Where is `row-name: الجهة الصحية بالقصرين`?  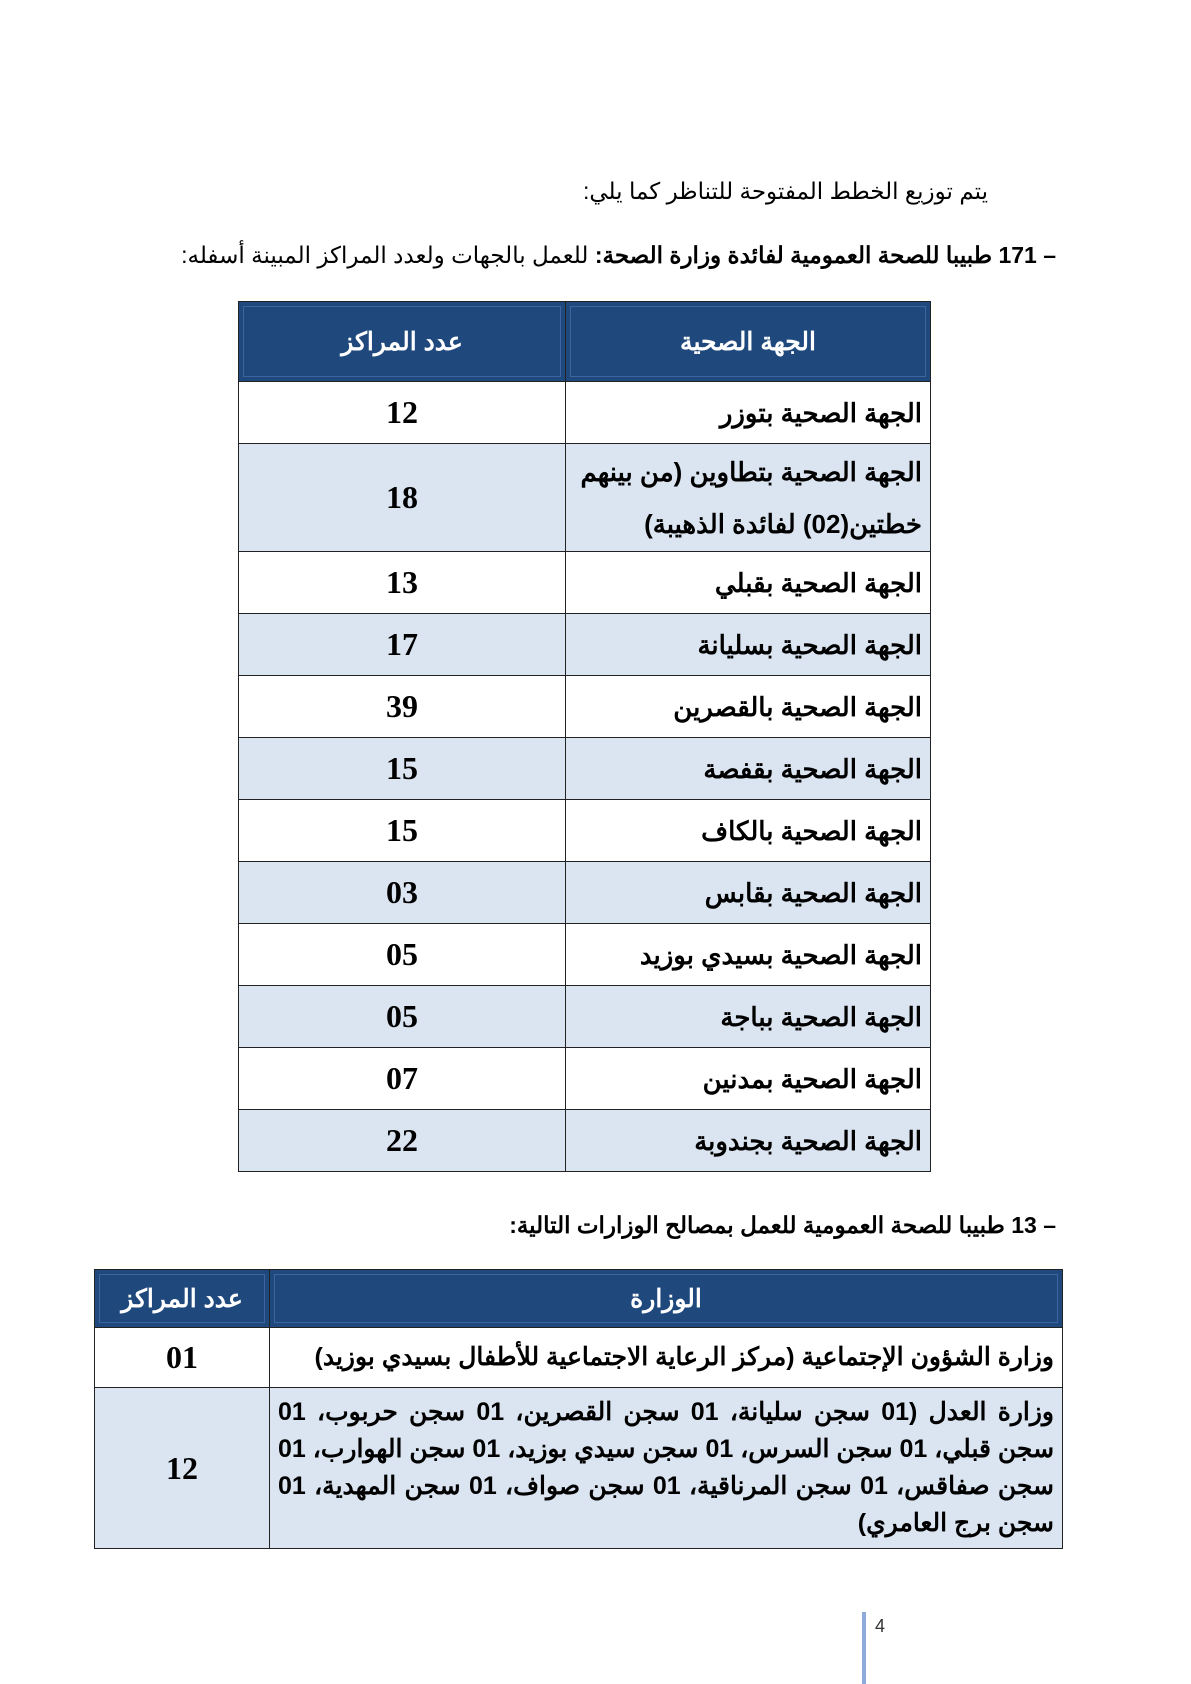 row-name: الجهة الصحية بالقصرين is located at coordinates (748, 706).